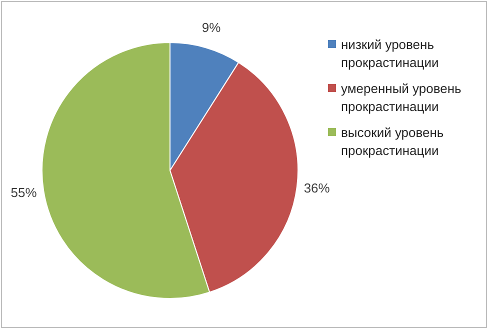 Image resolution: width=488 pixels, height=329 pixels. What do you see at coordinates (212, 27) in the screenshot?
I see `data-label: 9%` at bounding box center [212, 27].